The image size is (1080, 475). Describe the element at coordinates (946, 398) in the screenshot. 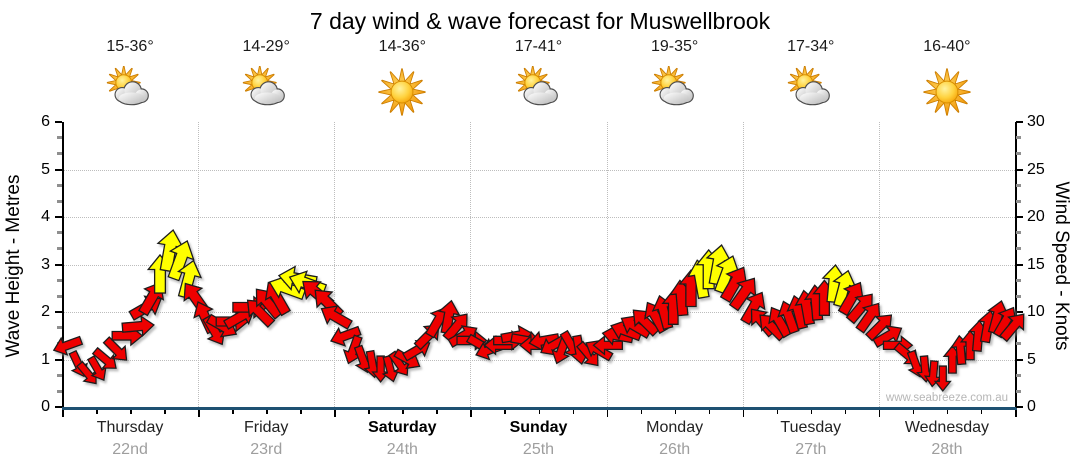

I see `watermark-text: www.seabreeze.com.au` at that location.